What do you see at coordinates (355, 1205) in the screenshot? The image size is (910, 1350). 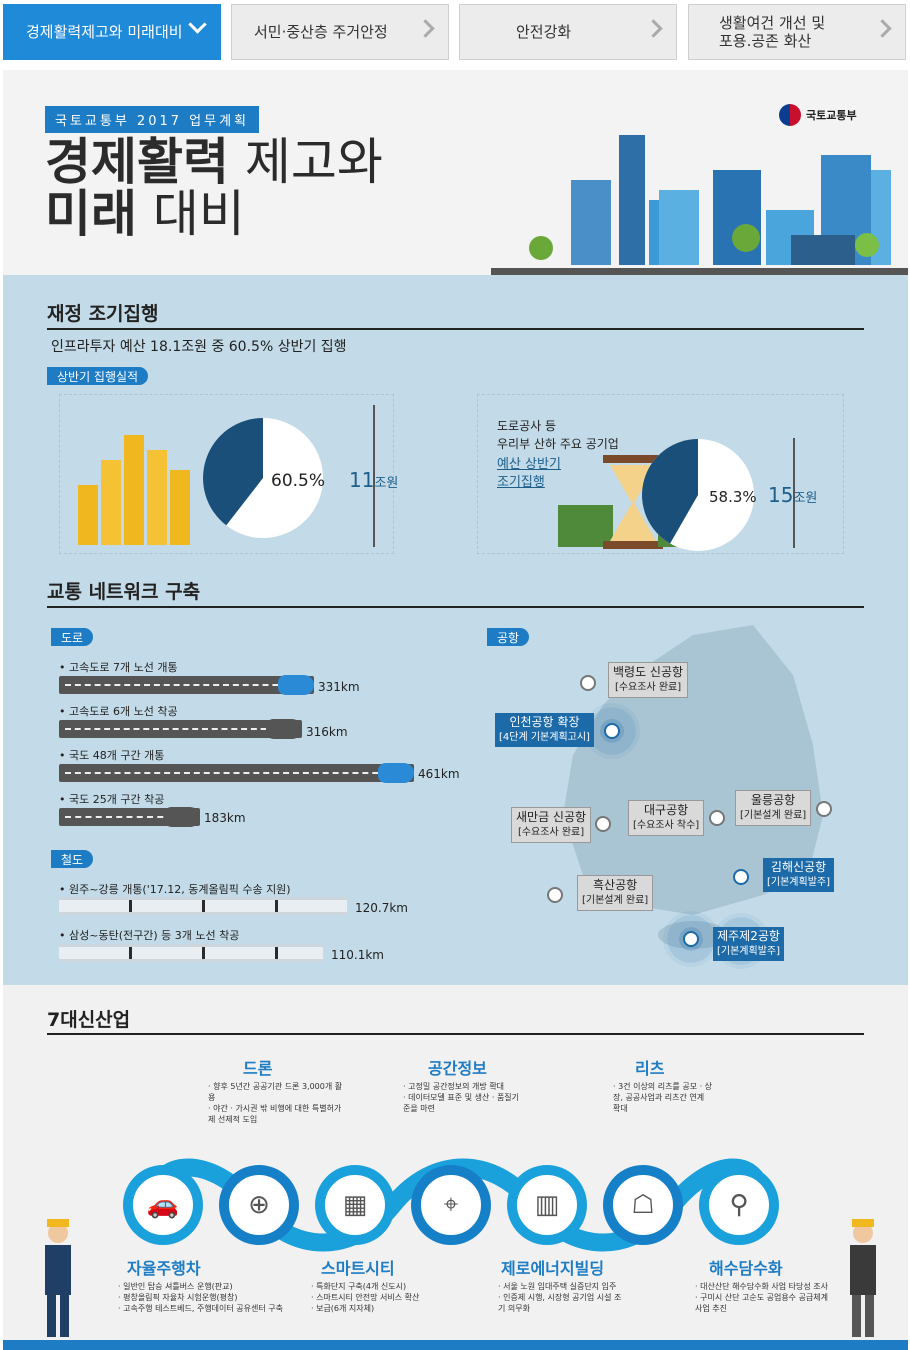 I see `industry-circle-smartcity: ▦` at bounding box center [355, 1205].